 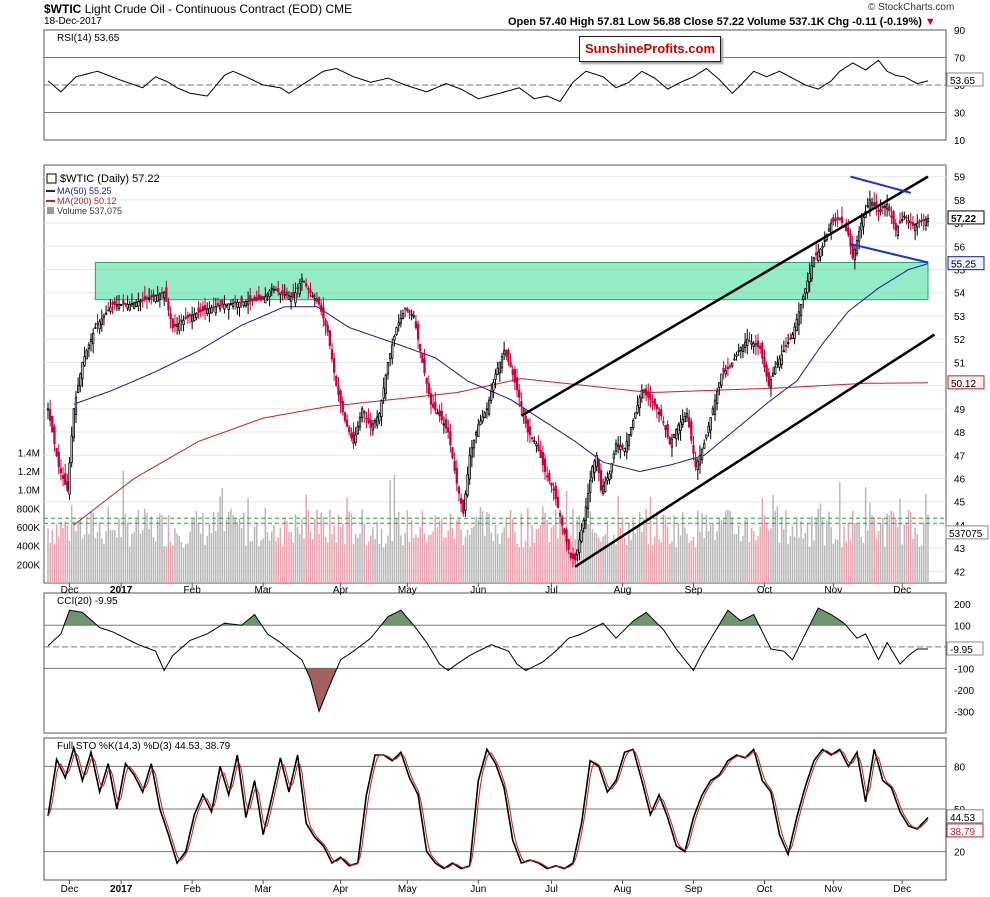 What do you see at coordinates (960, 480) in the screenshot?
I see `price-tick-label: 46` at bounding box center [960, 480].